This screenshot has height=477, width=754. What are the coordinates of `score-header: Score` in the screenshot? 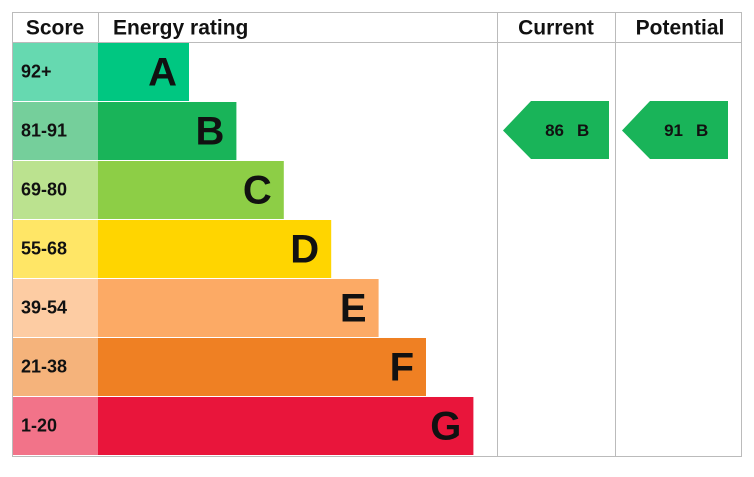 It's located at (55, 28).